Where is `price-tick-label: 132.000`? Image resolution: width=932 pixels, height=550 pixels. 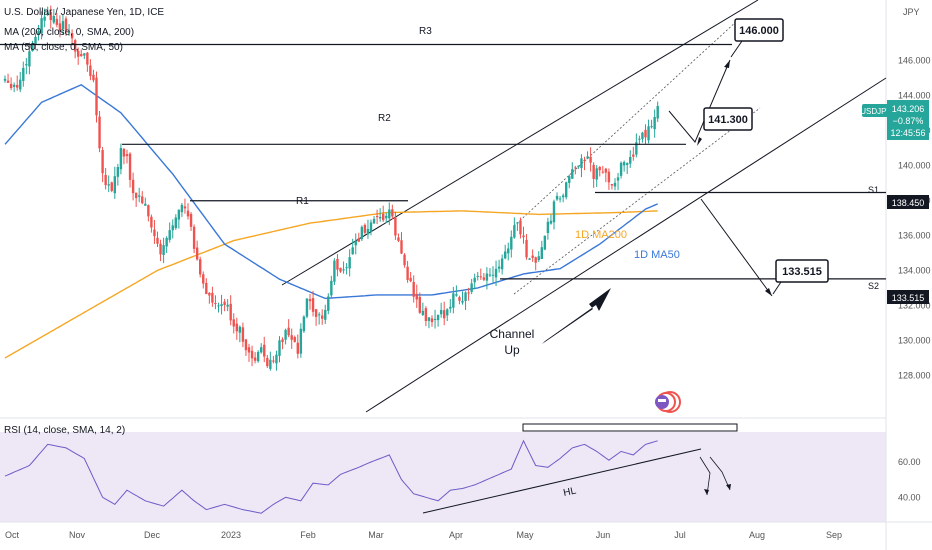 price-tick-label: 132.000 is located at coordinates (914, 305).